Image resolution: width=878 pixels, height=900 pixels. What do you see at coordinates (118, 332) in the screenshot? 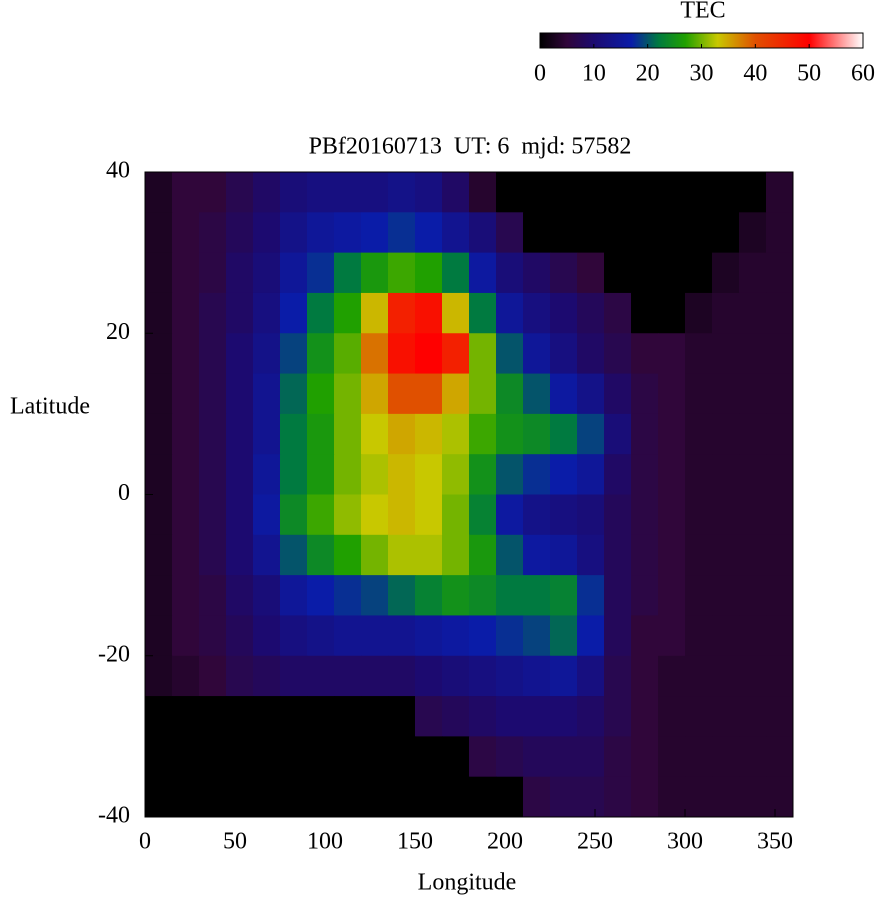
I see `y-tick-label: 20` at bounding box center [118, 332].